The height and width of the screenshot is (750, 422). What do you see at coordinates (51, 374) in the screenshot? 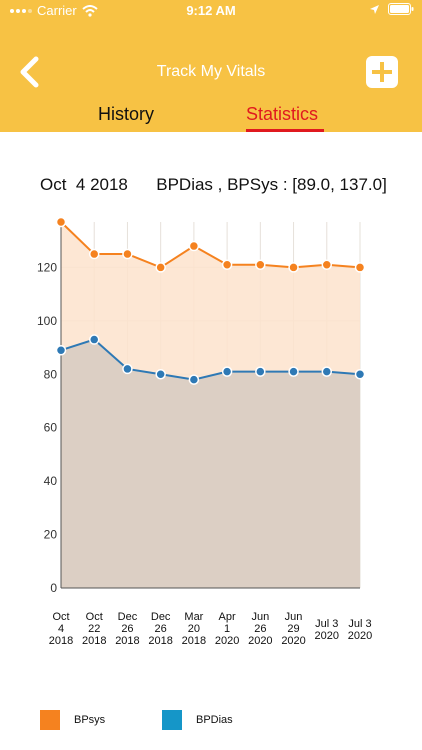
I see `y-tick-label: 80` at bounding box center [51, 374].